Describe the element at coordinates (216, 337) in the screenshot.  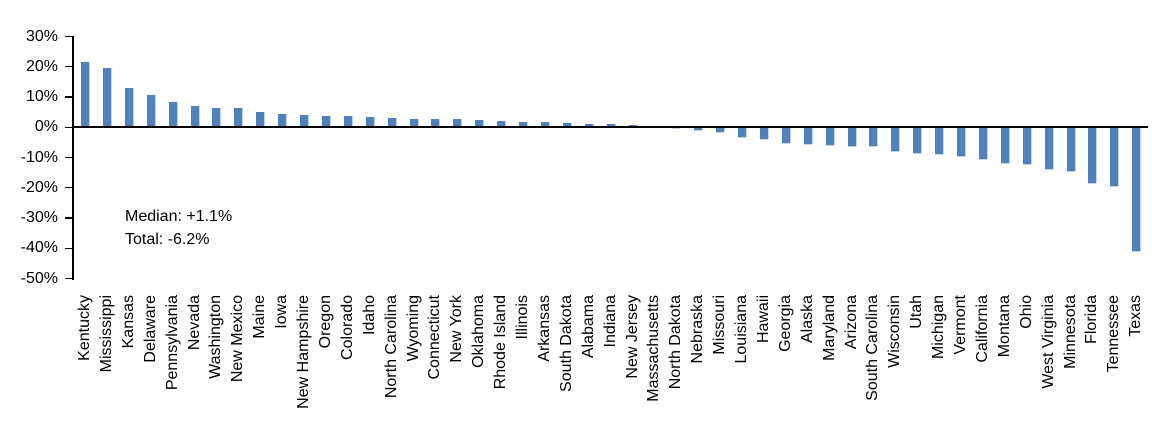
I see `x-category-label: Washington` at that location.